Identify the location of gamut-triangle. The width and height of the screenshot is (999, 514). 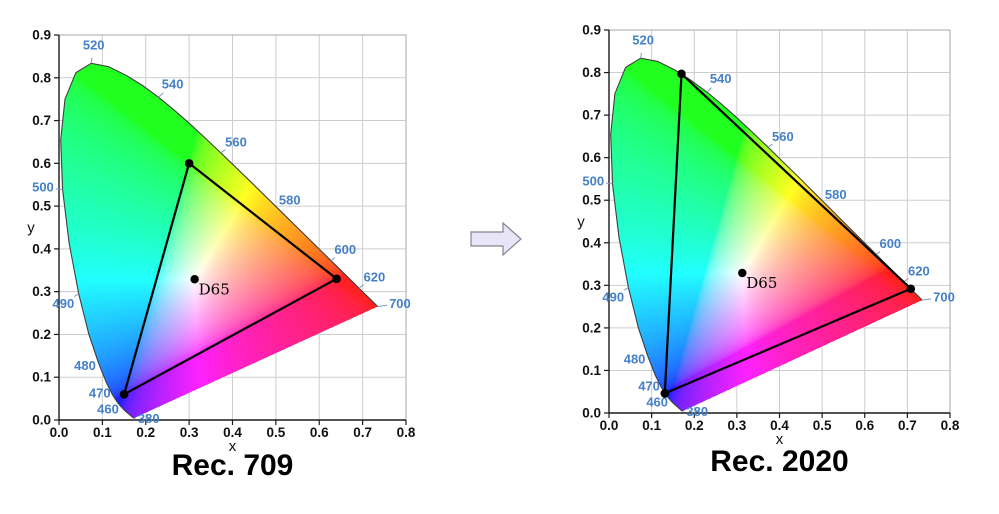
(230, 279).